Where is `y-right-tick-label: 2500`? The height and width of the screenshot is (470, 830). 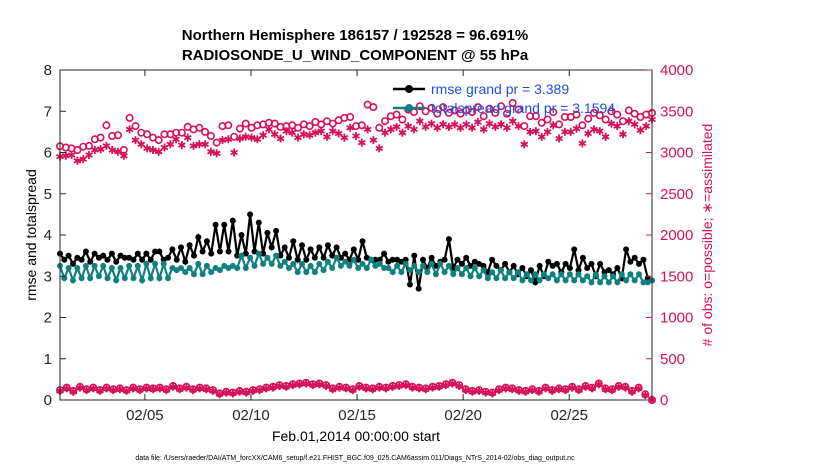
y-right-tick-label: 2500 is located at coordinates (676, 194).